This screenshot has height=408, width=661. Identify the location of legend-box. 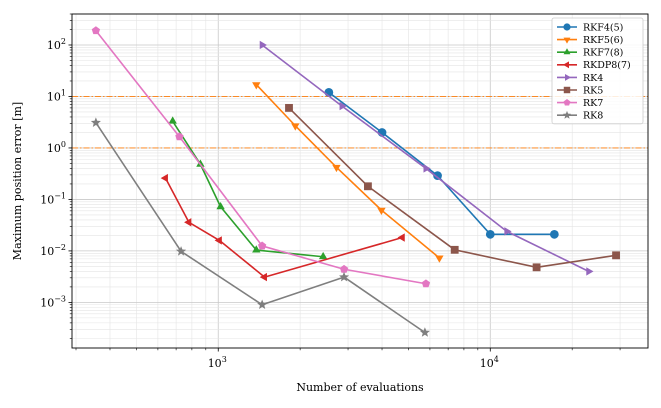
(597, 71).